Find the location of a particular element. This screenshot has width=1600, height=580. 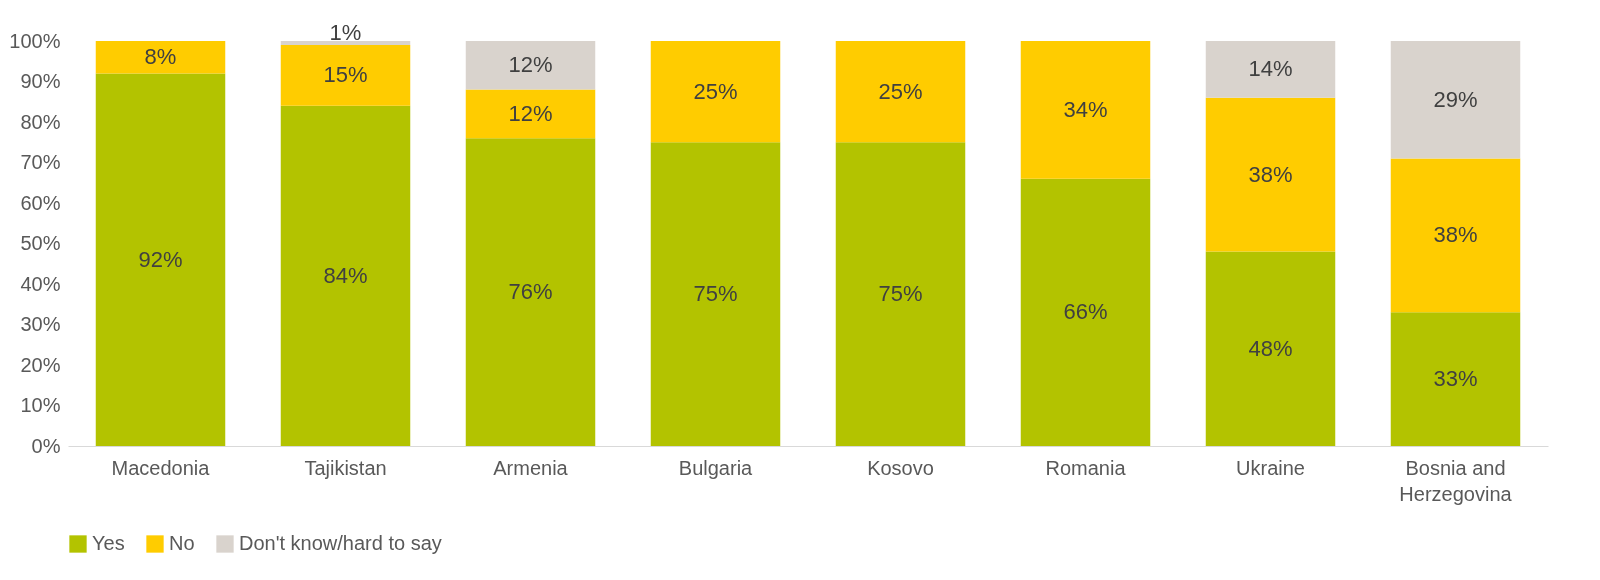

x-tick-label: Armenia is located at coordinates (531, 467).